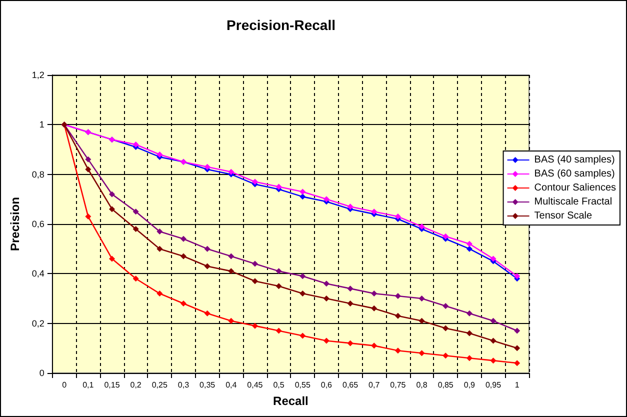 The image size is (627, 417). What do you see at coordinates (374, 385) in the screenshot?
I see `x-tick-label: 0,7` at bounding box center [374, 385].